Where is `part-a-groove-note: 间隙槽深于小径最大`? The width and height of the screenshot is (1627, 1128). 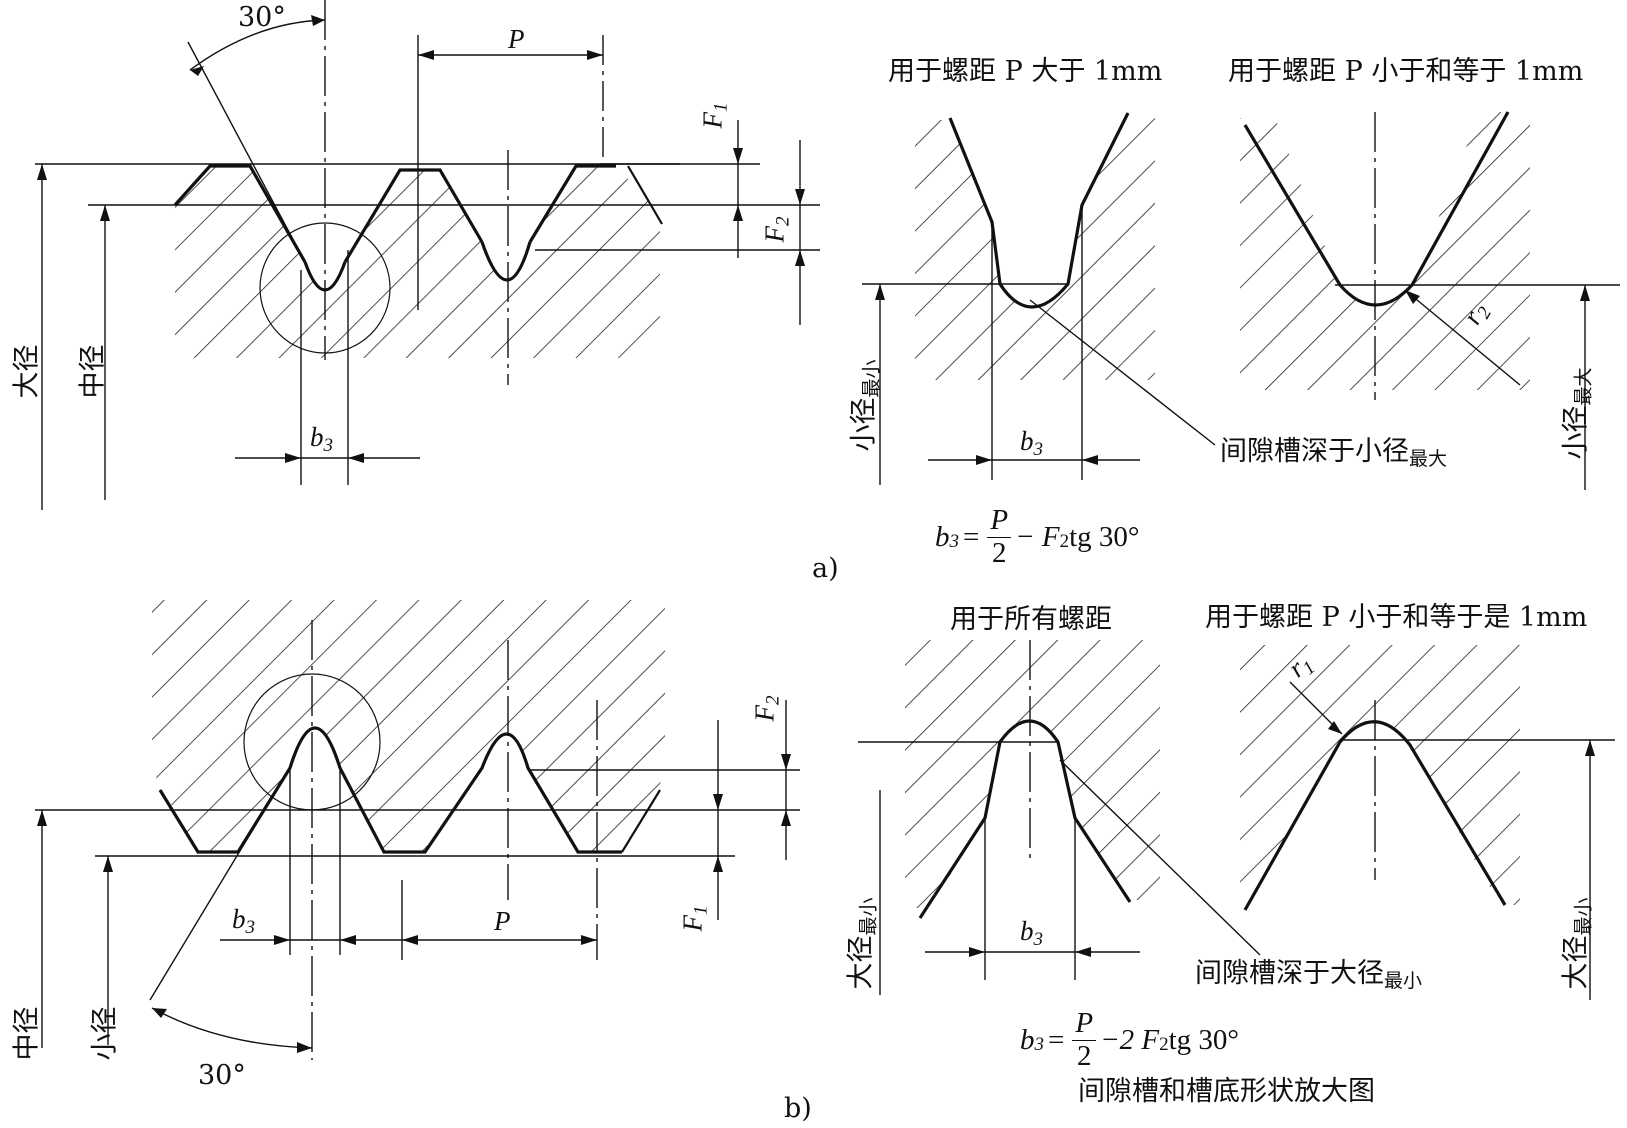 part-a-groove-note: 间隙槽深于小径最大 is located at coordinates (1333, 452).